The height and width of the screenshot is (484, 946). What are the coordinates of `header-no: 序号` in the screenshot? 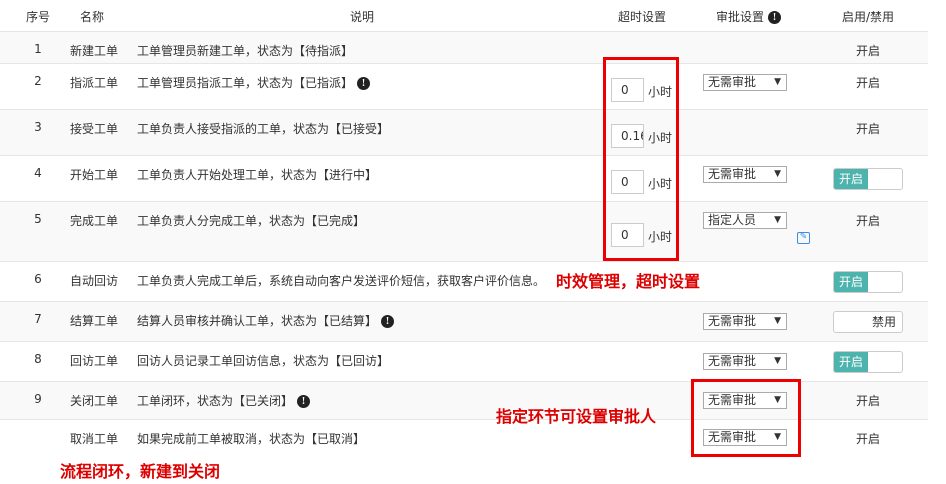 It's located at (37, 17).